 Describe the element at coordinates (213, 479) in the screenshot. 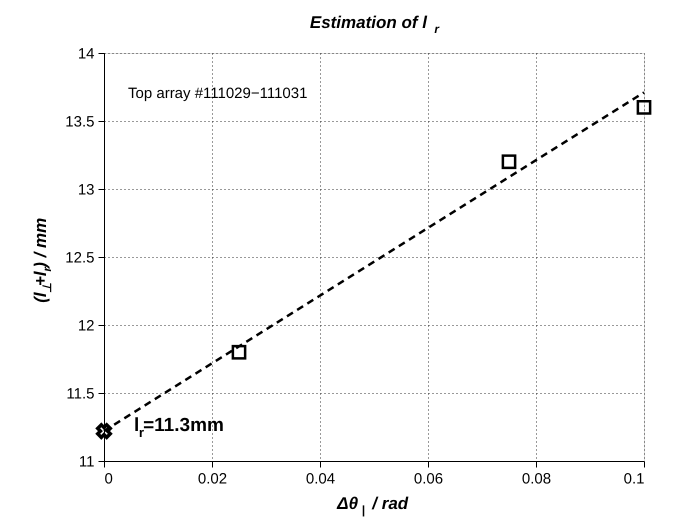

I see `x-tick-label: 0.02` at that location.